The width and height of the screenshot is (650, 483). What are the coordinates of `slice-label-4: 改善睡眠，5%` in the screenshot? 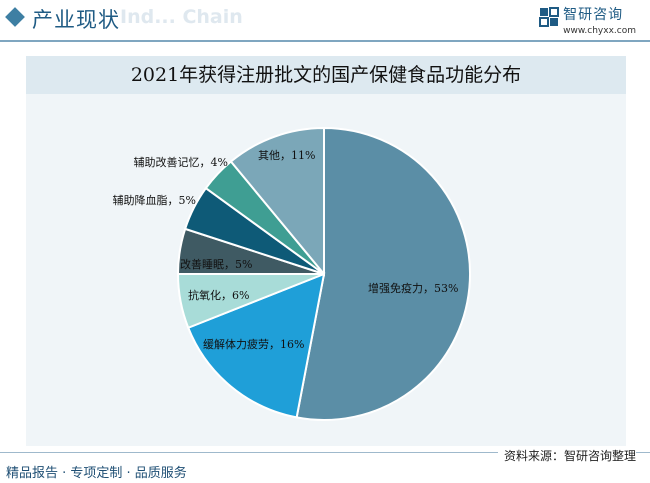 It's located at (216, 264).